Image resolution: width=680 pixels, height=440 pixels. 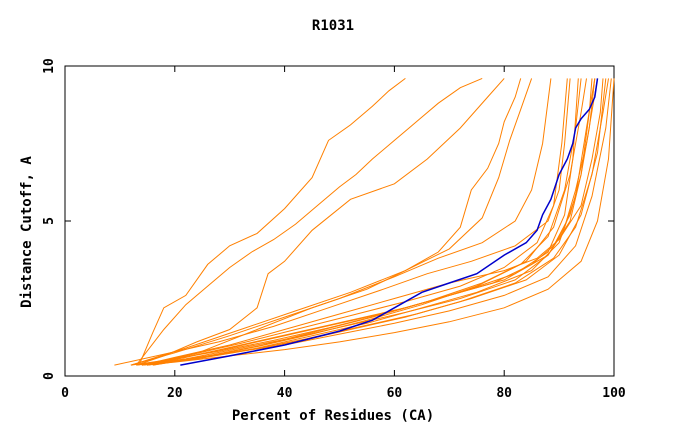 I want to click on y-tick-label: 0, so click(x=49, y=376).